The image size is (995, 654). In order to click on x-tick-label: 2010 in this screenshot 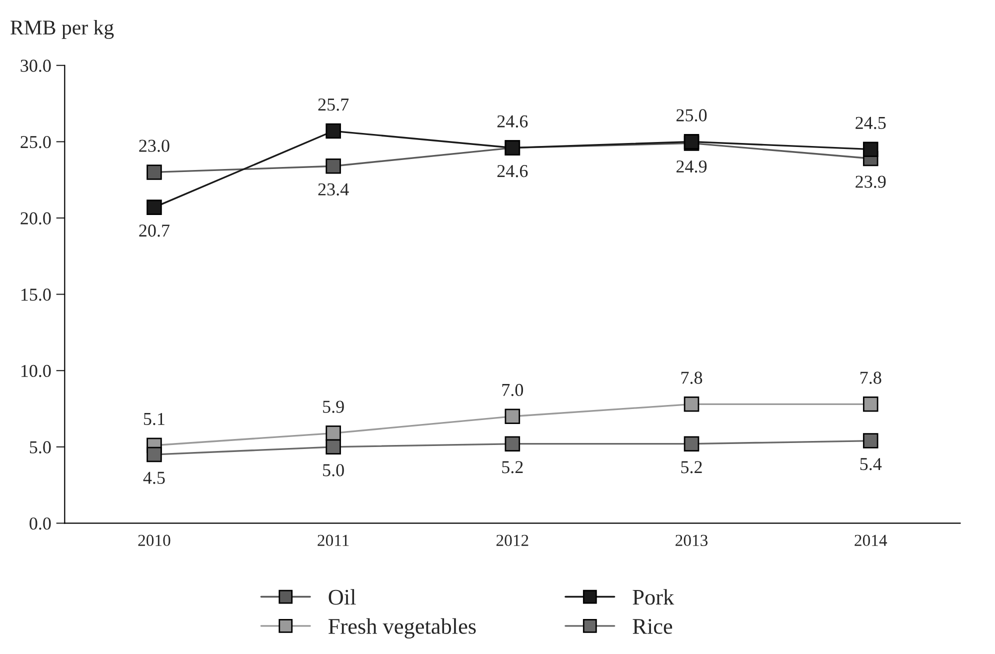, I will do `click(154, 540)`.